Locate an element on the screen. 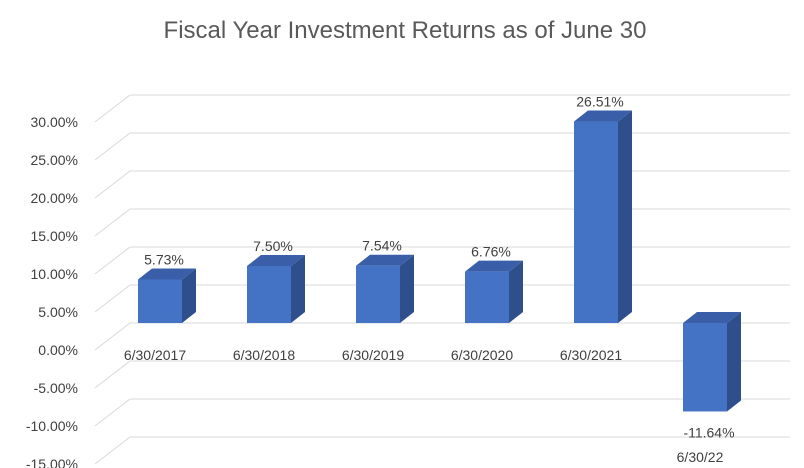 The image size is (804, 468). category-label: 6/30/2019 is located at coordinates (373, 355).